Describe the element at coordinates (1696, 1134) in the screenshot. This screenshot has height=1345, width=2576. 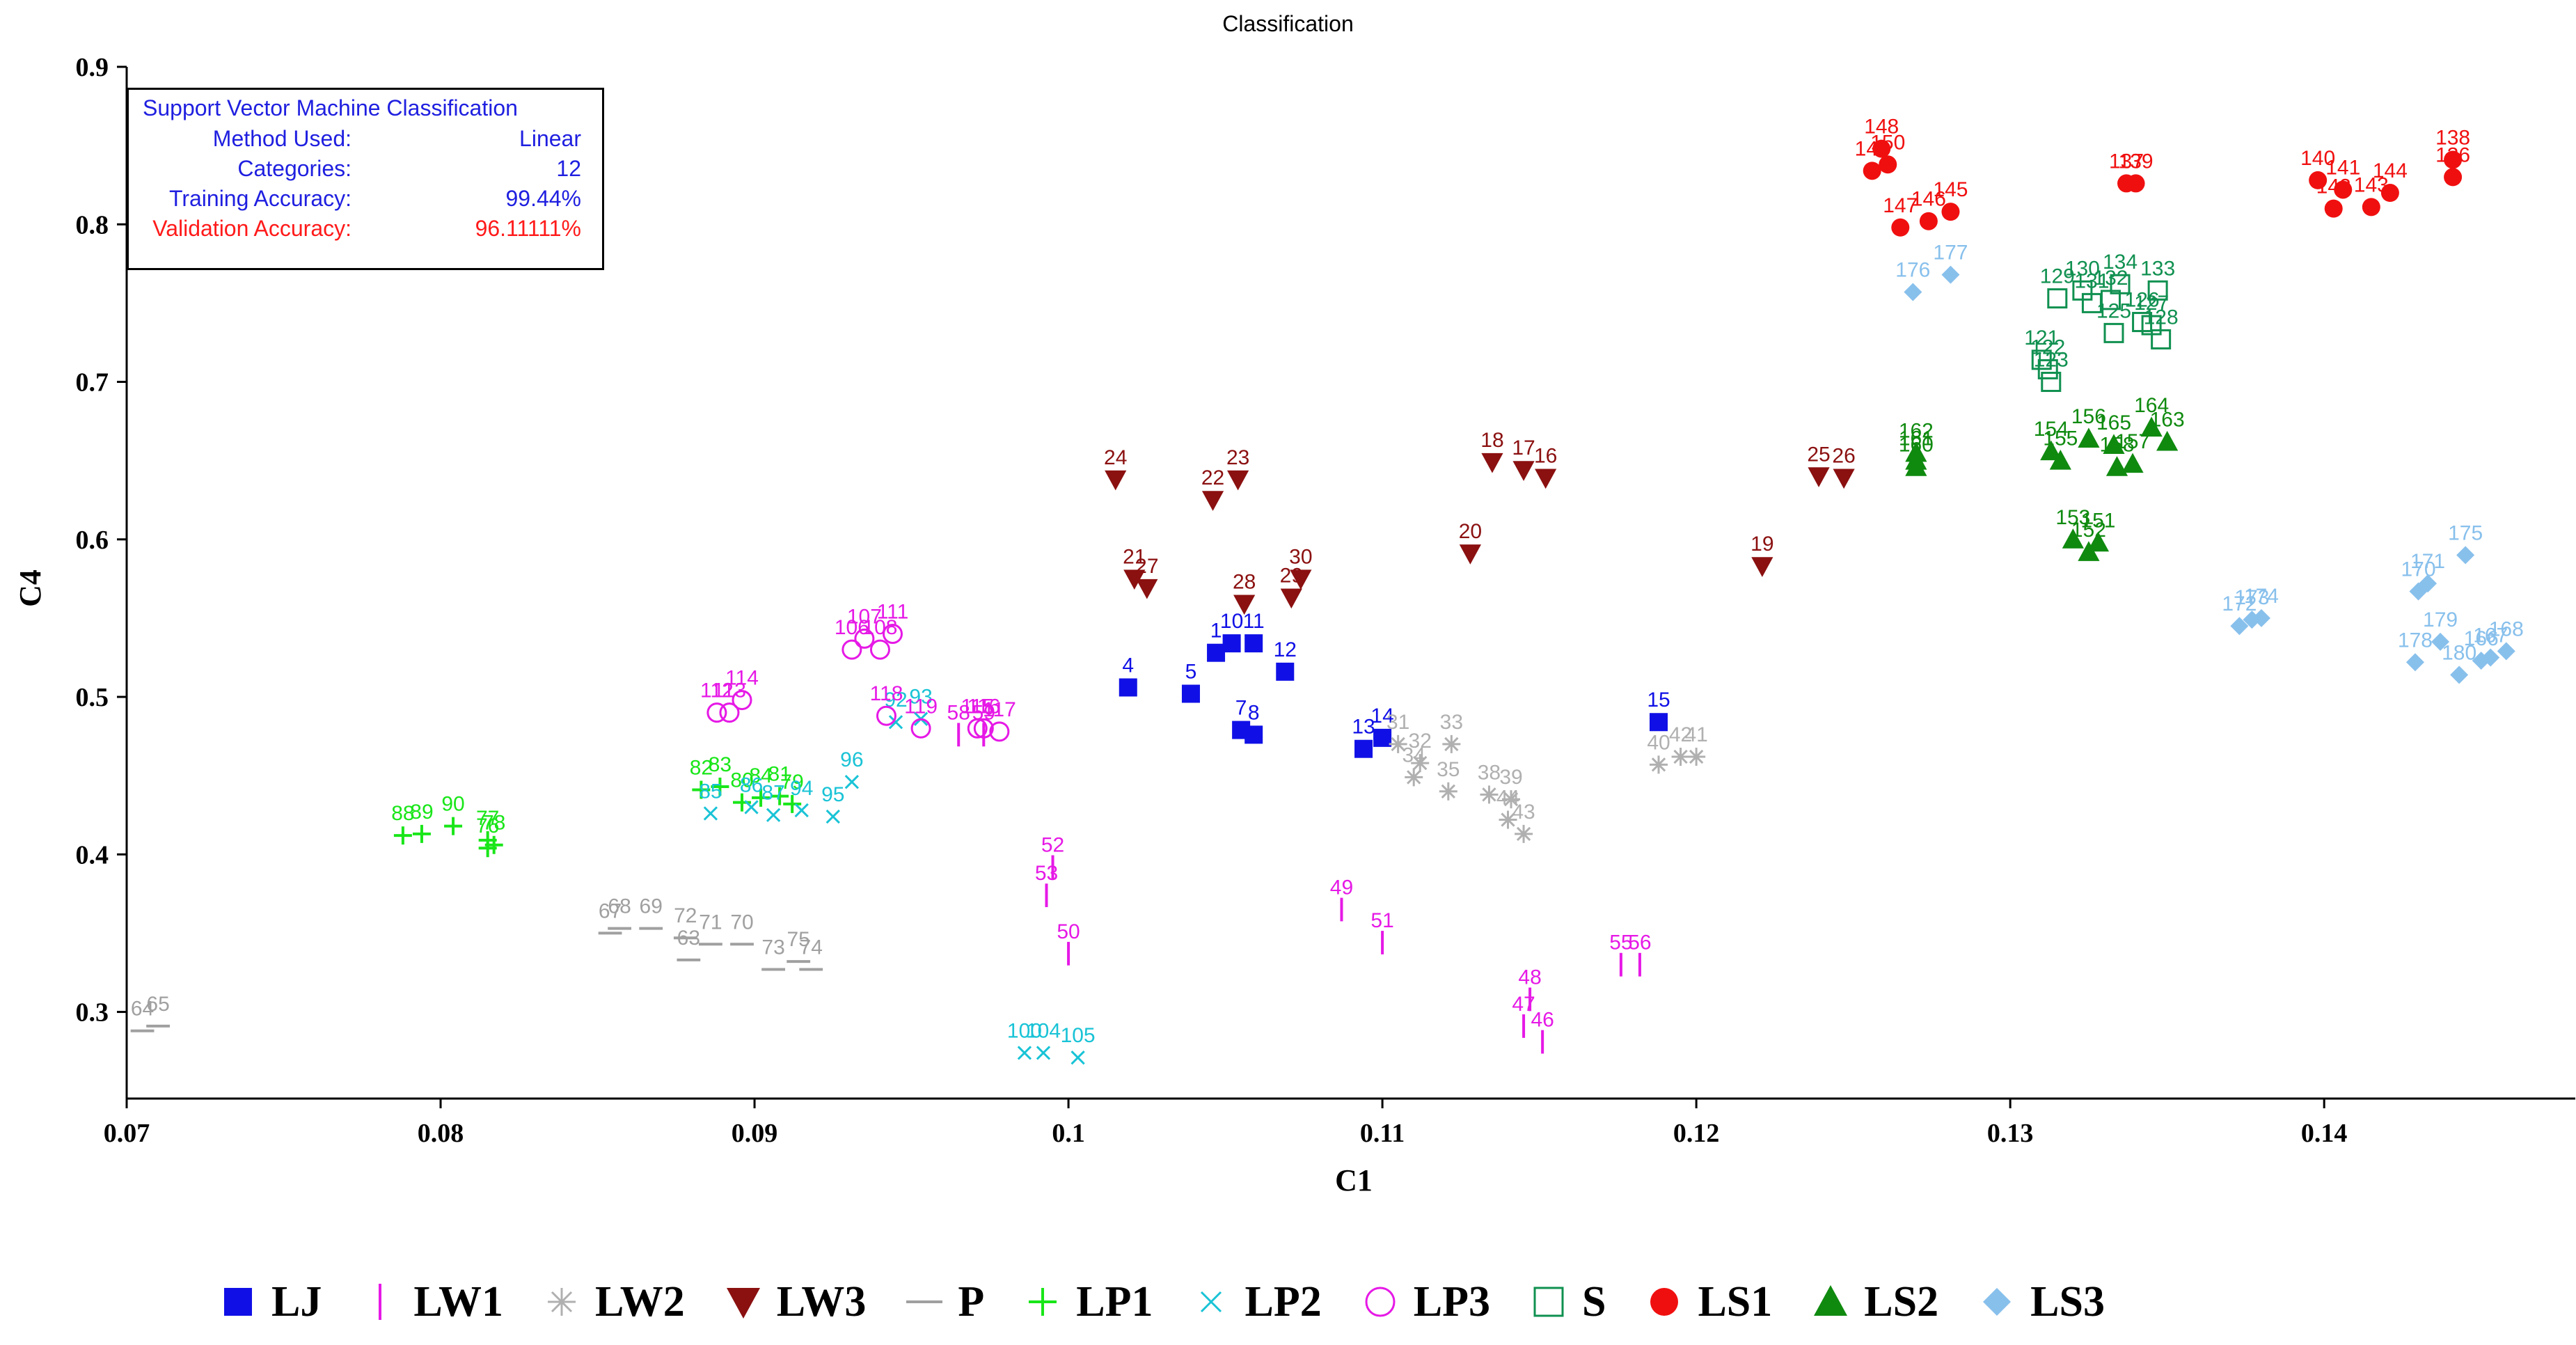
I see `x-tick-label: 0.12` at that location.